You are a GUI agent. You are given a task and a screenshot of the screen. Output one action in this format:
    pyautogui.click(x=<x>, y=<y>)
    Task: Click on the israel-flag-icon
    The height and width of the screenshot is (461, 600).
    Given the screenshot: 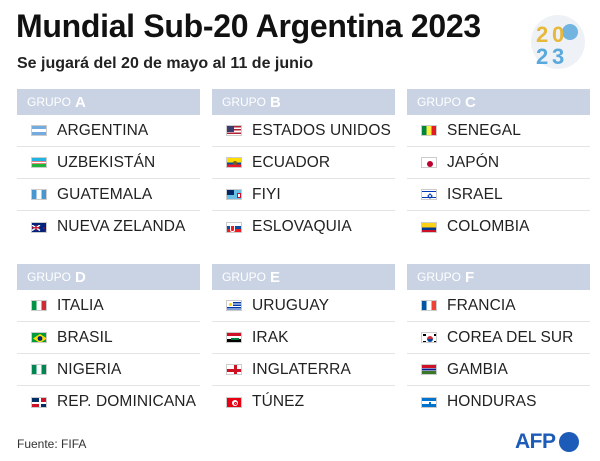 What is the action you would take?
    pyautogui.click(x=429, y=194)
    